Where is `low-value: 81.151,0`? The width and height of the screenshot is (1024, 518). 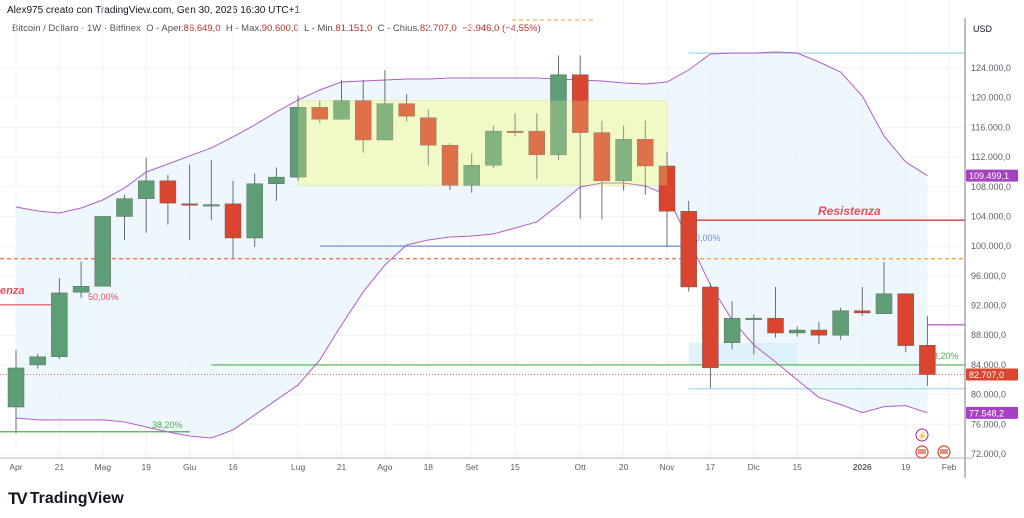
low-value: 81.151,0 is located at coordinates (354, 28).